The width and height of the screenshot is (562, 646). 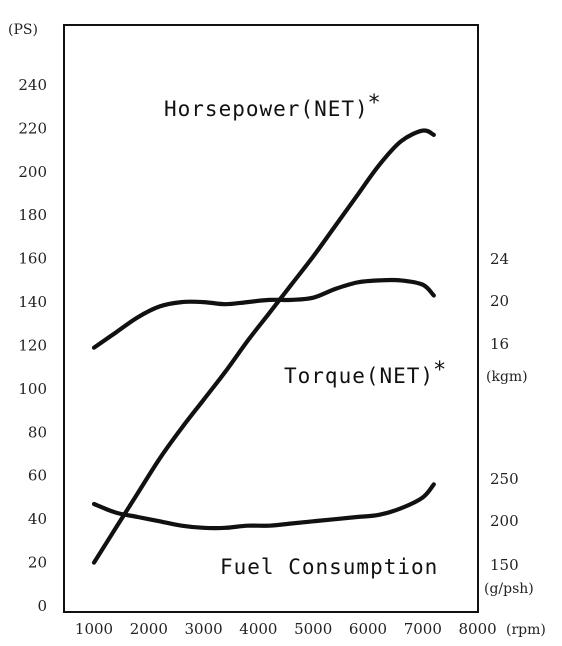 I want to click on torque-tick-label: 20, so click(x=499, y=301).